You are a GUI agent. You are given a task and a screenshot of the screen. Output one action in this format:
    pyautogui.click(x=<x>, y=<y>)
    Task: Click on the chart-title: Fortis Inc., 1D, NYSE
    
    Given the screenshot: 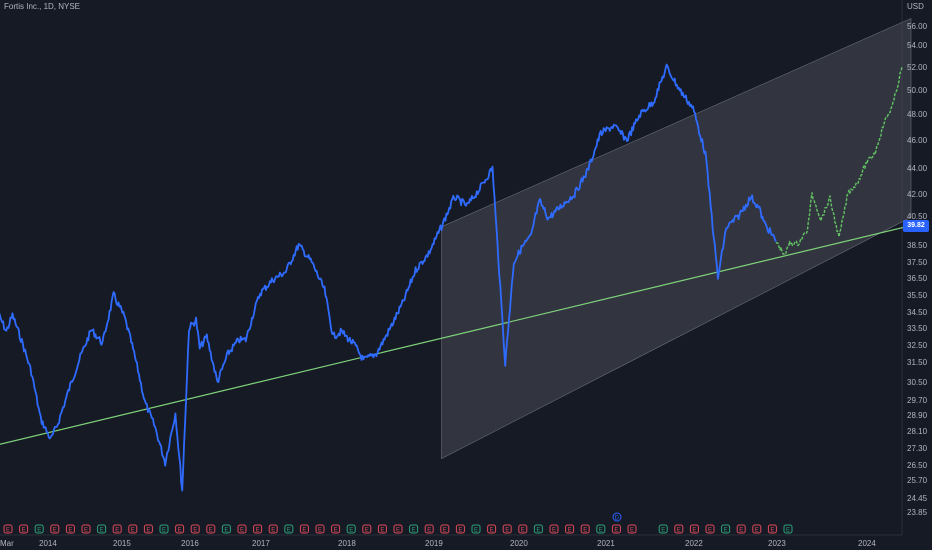 What is the action you would take?
    pyautogui.click(x=42, y=6)
    